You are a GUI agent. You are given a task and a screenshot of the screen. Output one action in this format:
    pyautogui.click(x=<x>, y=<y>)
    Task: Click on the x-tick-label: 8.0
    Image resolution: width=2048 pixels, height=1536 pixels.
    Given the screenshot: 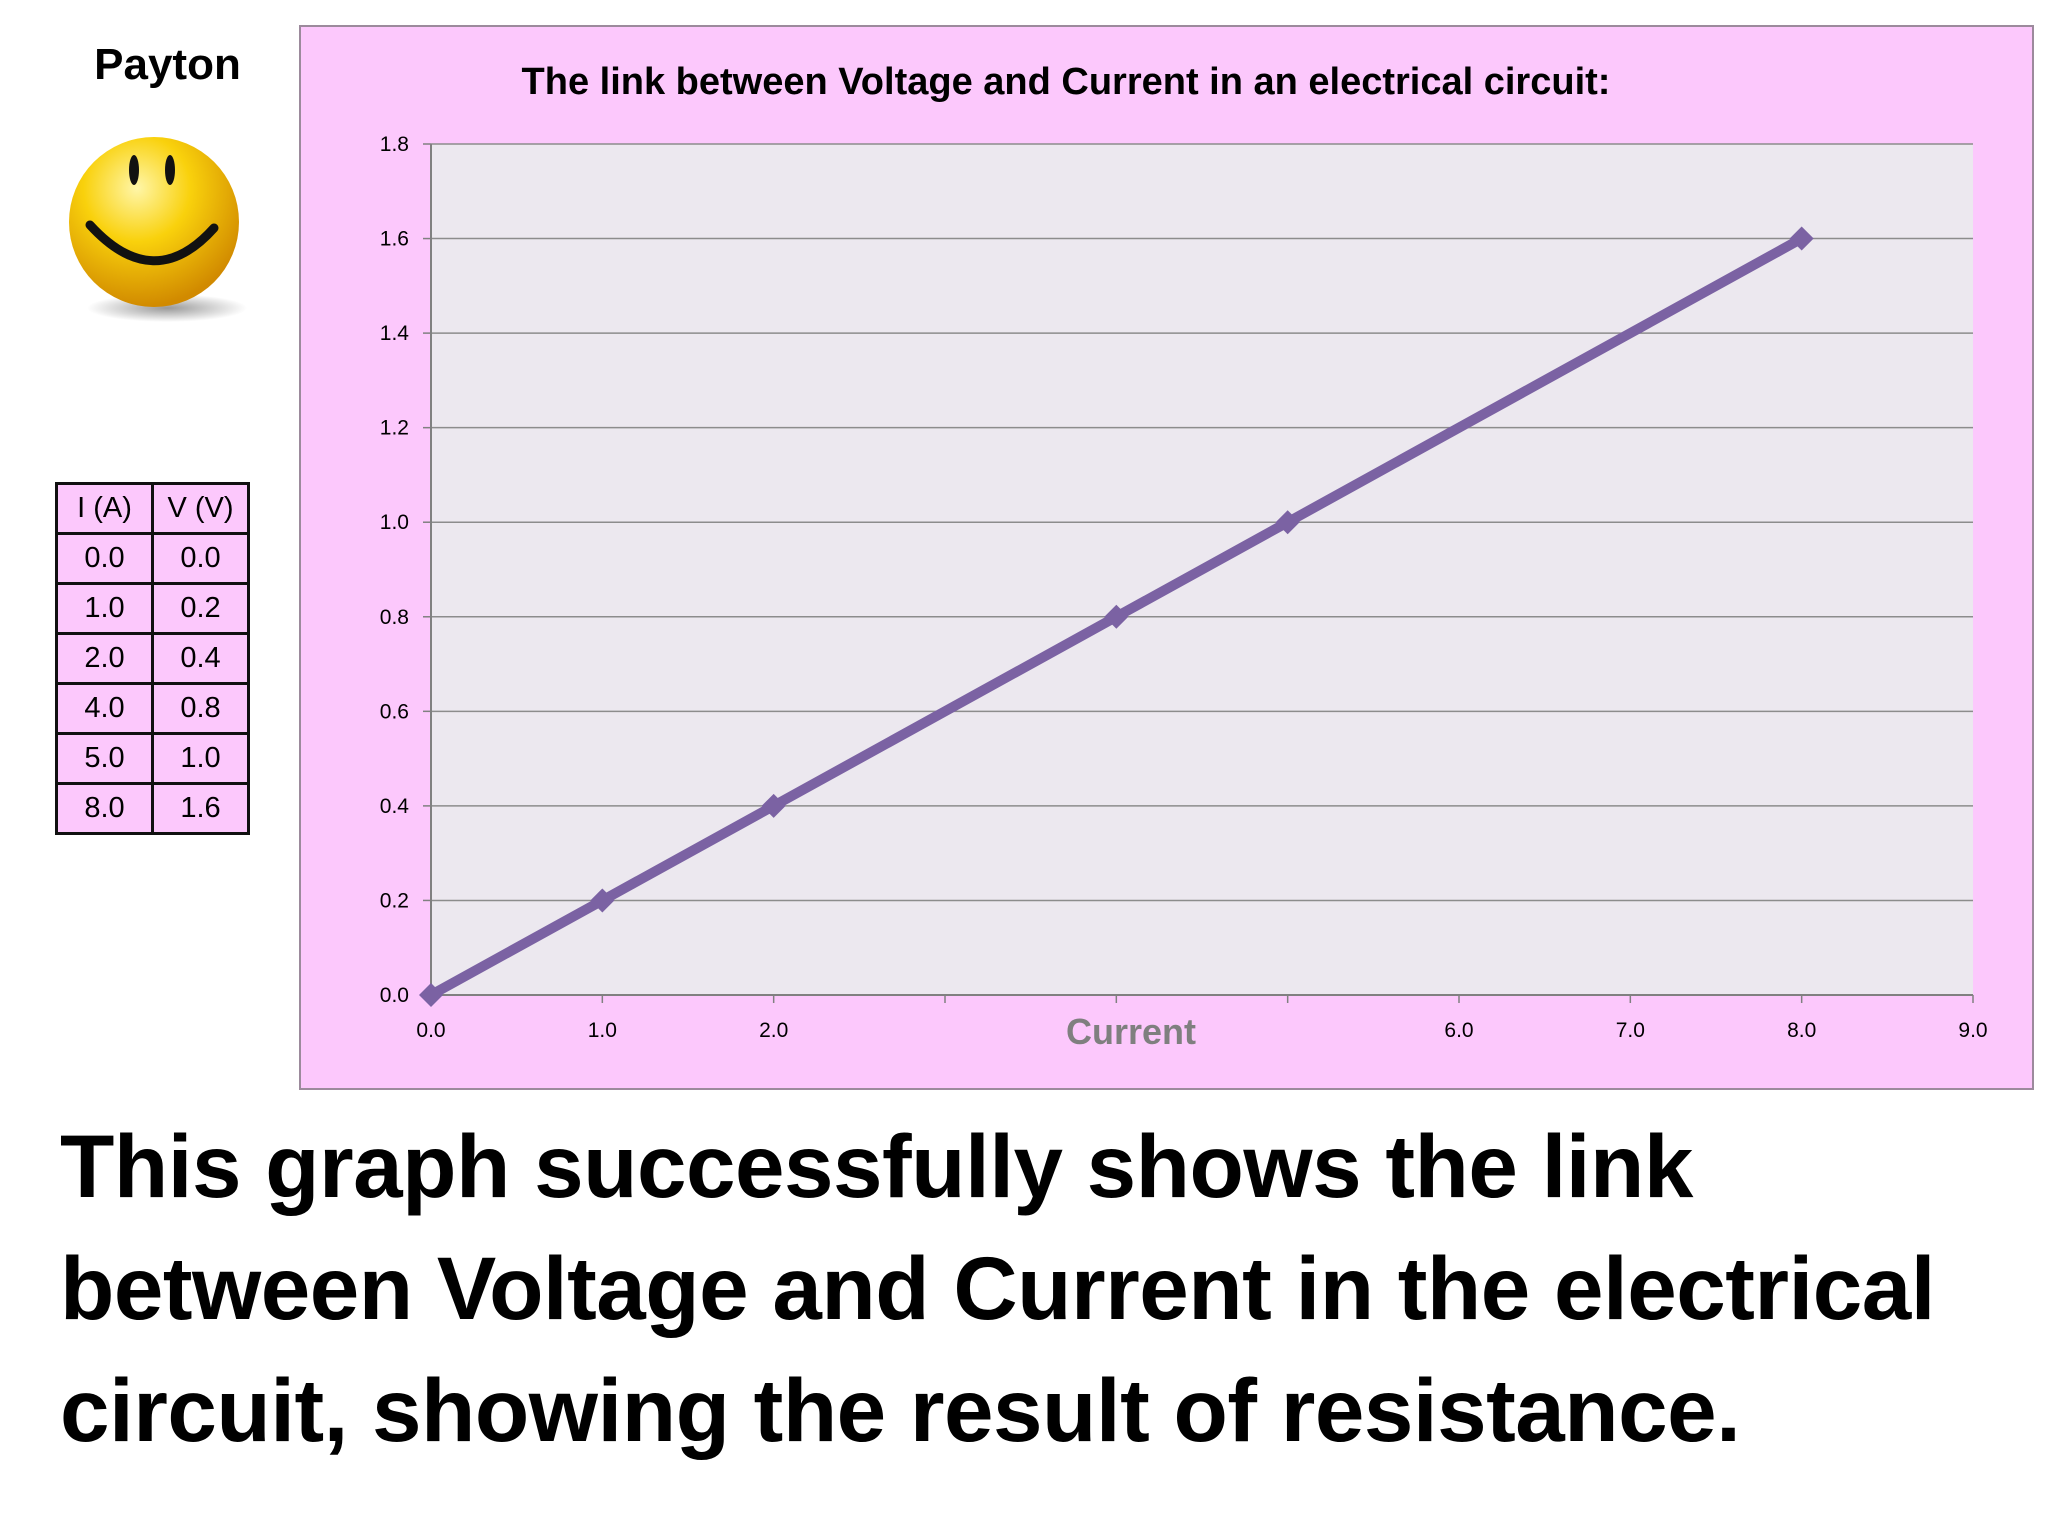 What is the action you would take?
    pyautogui.click(x=1801, y=1030)
    